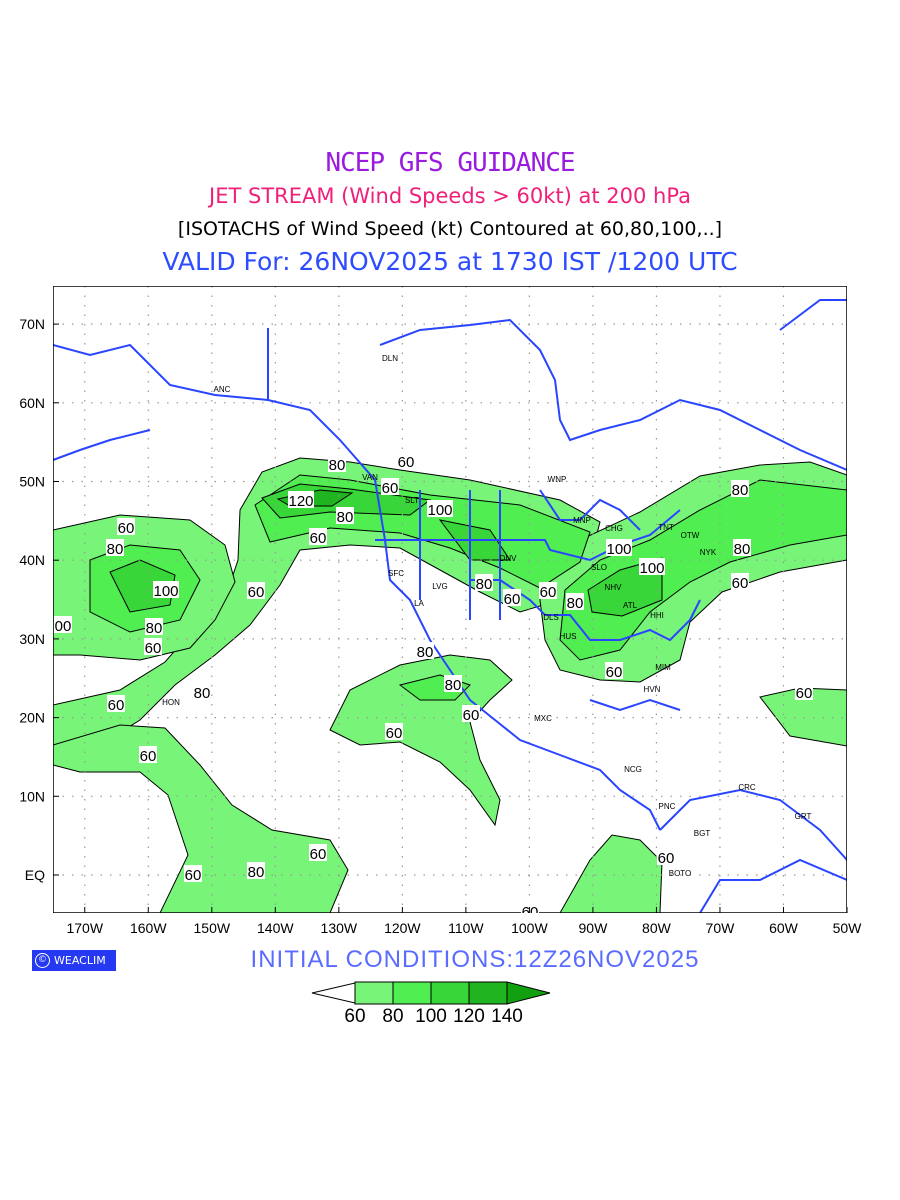 The width and height of the screenshot is (900, 1200). I want to click on lon-tick-label: 60W, so click(784, 928).